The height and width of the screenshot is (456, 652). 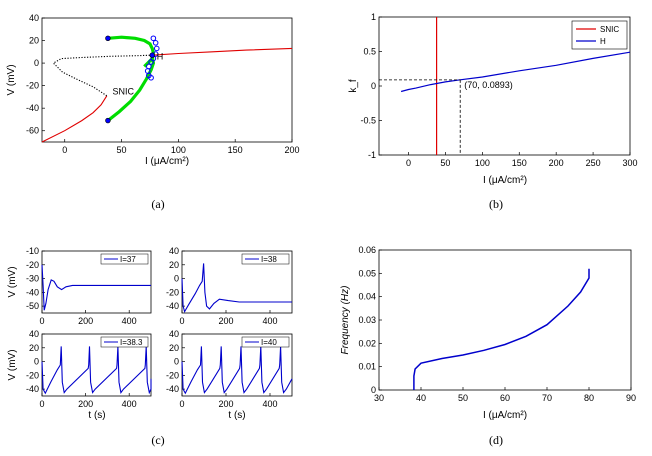 I want to click on y-tick-label: 0.05, so click(x=367, y=273).